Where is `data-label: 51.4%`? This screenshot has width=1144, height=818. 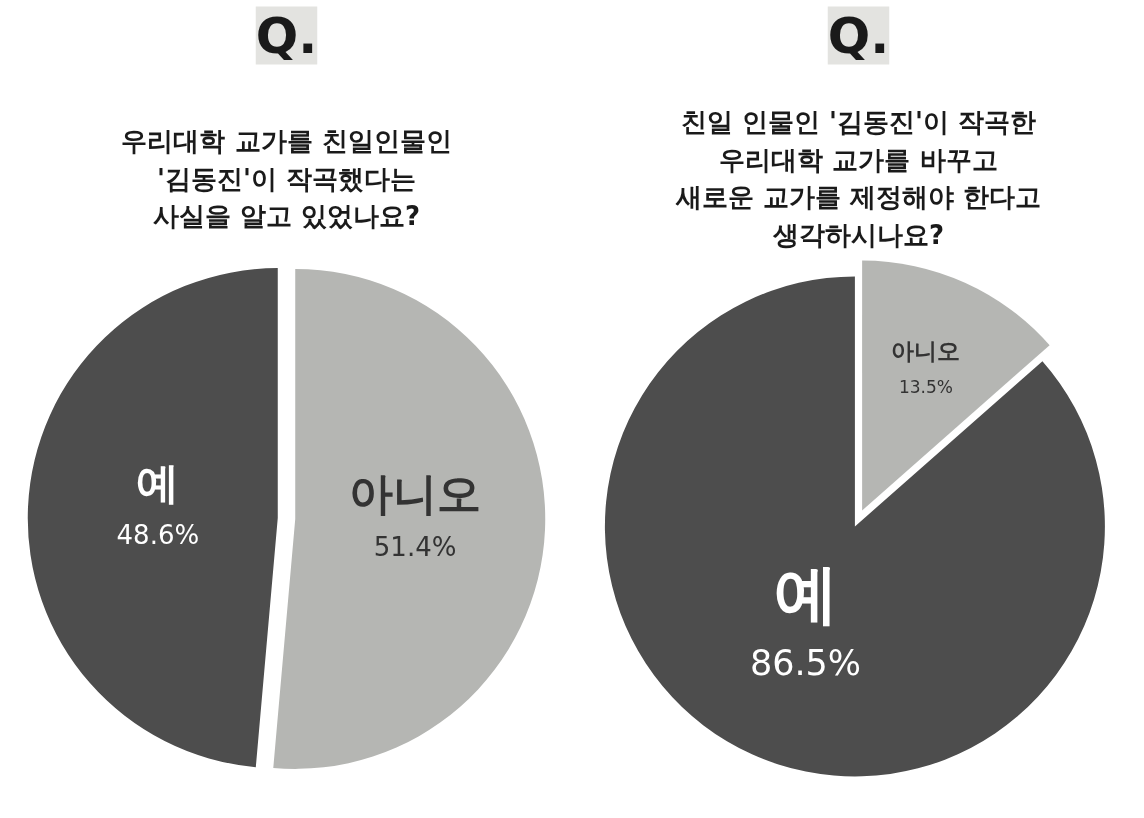 data-label: 51.4% is located at coordinates (415, 546).